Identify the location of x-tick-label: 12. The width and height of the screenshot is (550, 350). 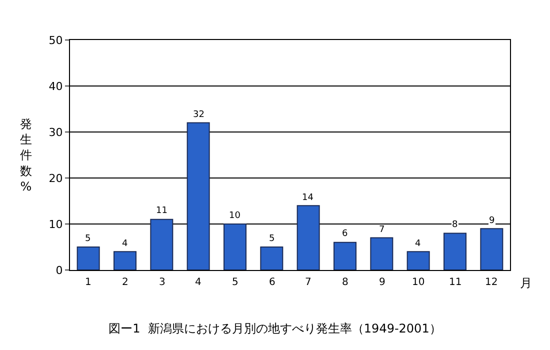
(491, 282).